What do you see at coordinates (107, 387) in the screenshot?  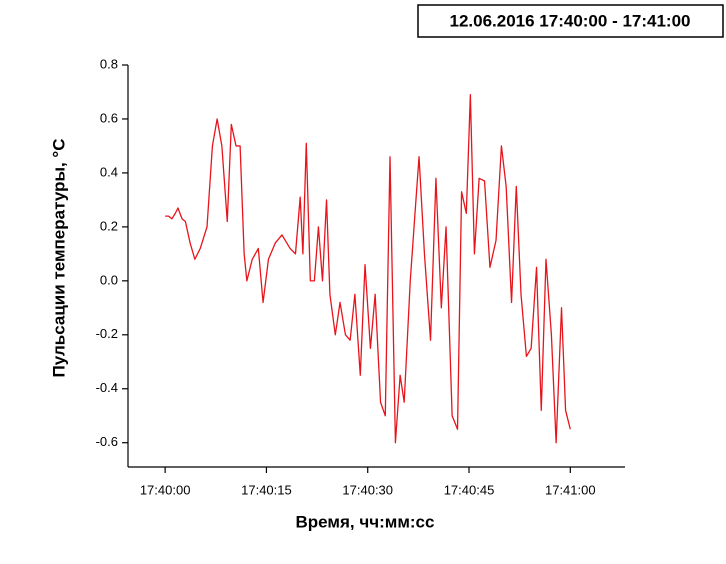 I see `y-tick-label: -0.4` at bounding box center [107, 387].